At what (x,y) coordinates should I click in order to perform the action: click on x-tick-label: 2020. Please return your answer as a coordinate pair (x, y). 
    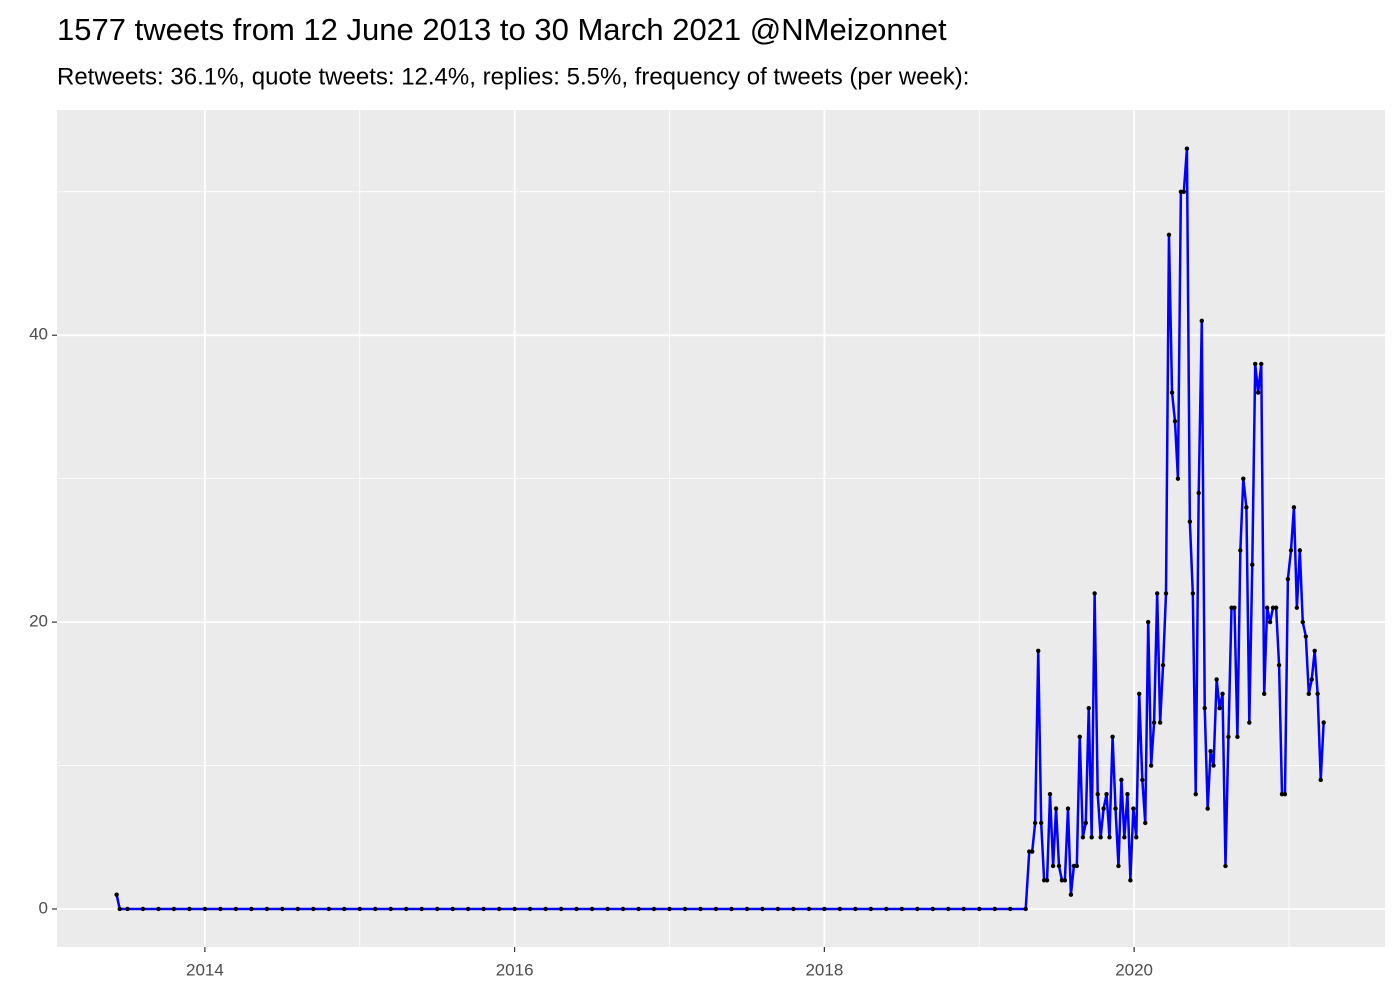
    Looking at the image, I should click on (1134, 969).